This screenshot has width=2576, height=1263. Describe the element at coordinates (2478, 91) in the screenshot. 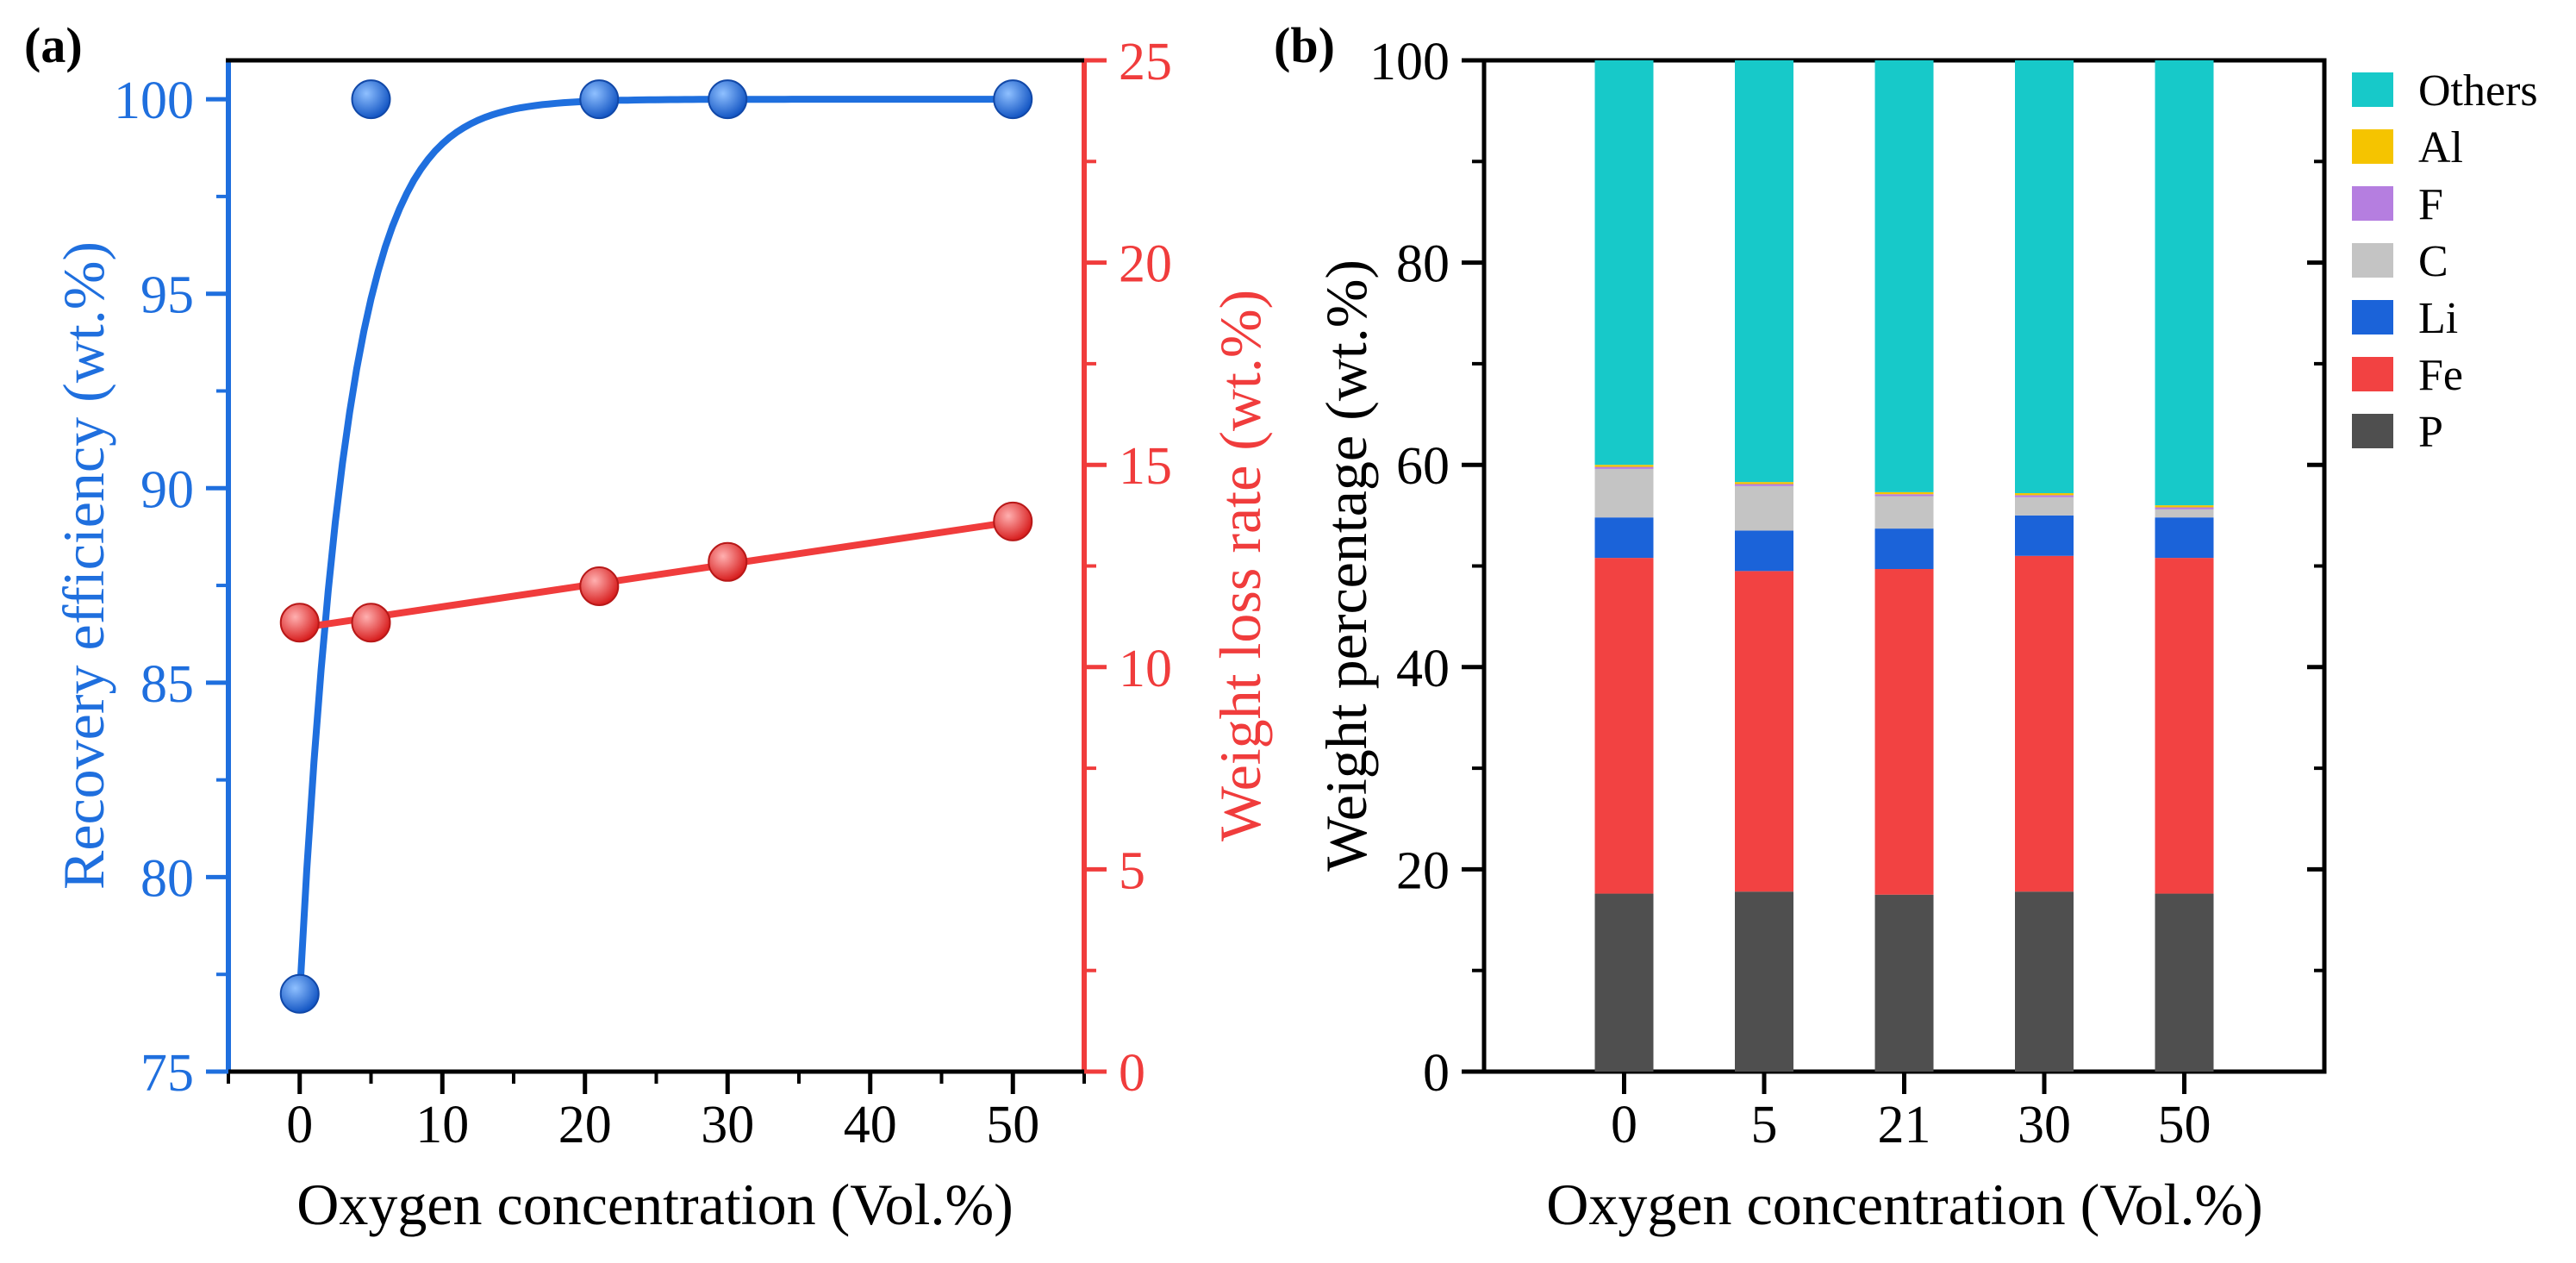

I see `b-legend-label: Others` at that location.